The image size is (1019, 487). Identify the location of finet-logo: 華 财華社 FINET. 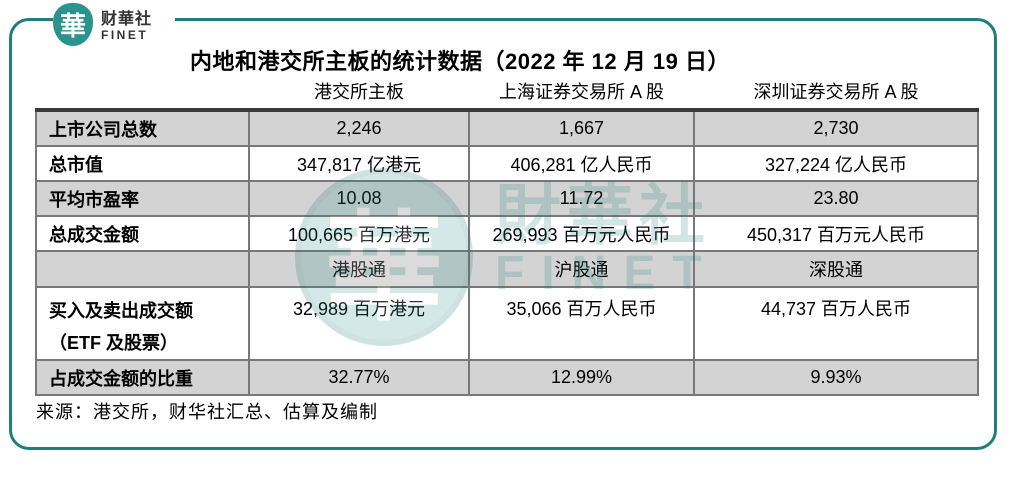
(114, 25).